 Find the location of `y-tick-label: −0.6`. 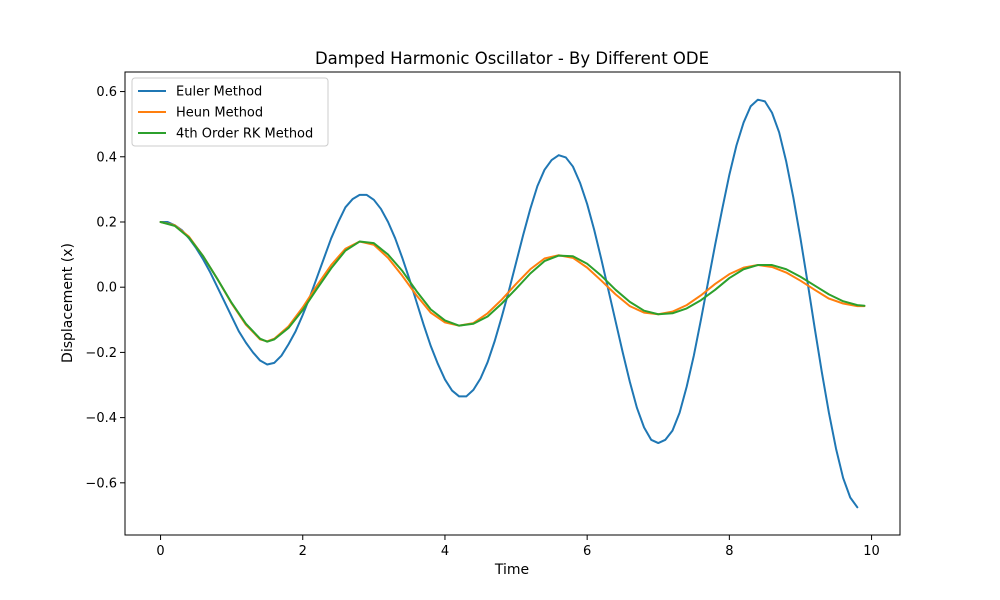

y-tick-label: −0.6 is located at coordinates (101, 483).